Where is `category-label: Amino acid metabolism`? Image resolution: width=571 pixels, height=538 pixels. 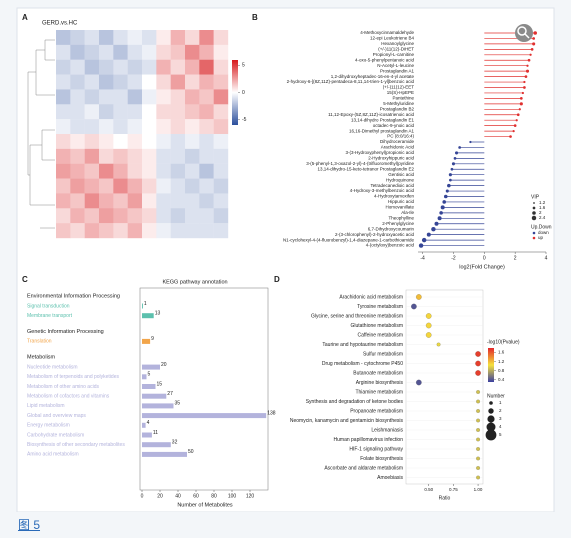
category-label: Amino acid metabolism is located at coordinates (53, 455).